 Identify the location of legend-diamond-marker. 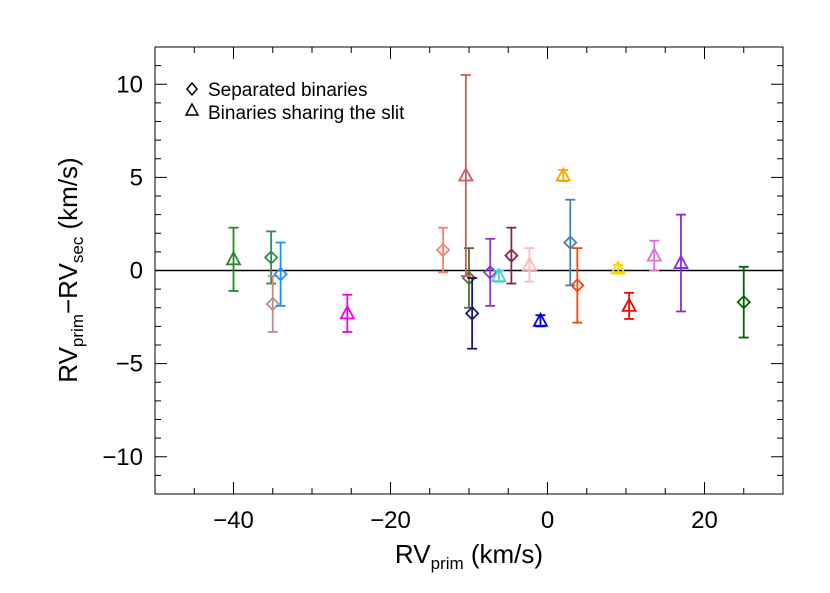
(192, 89).